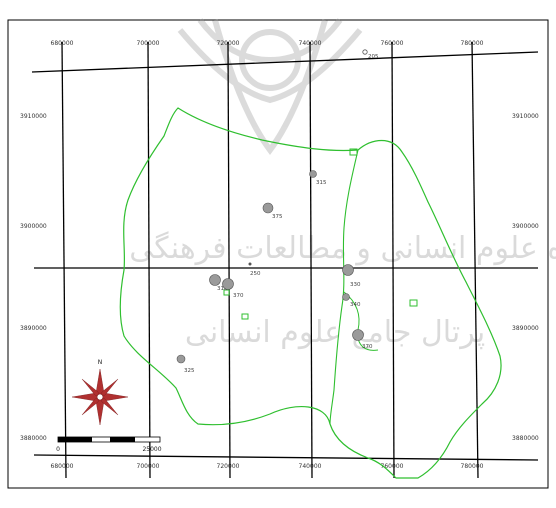 The height and width of the screenshot is (508, 556). Describe the element at coordinates (228, 466) in the screenshot. I see `x-tick-bottom-3: 720000` at that location.